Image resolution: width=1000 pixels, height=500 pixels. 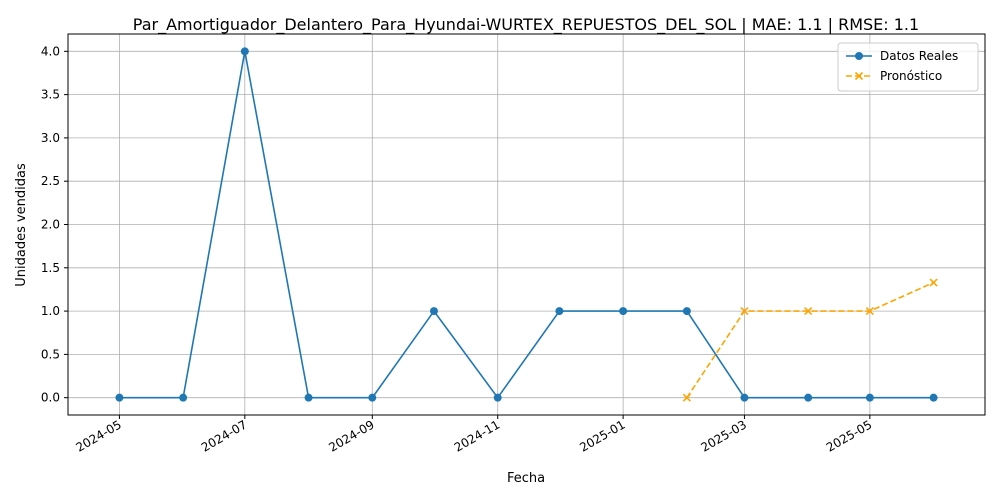 What do you see at coordinates (526, 478) in the screenshot?
I see `x-axis-label: Fecha` at bounding box center [526, 478].